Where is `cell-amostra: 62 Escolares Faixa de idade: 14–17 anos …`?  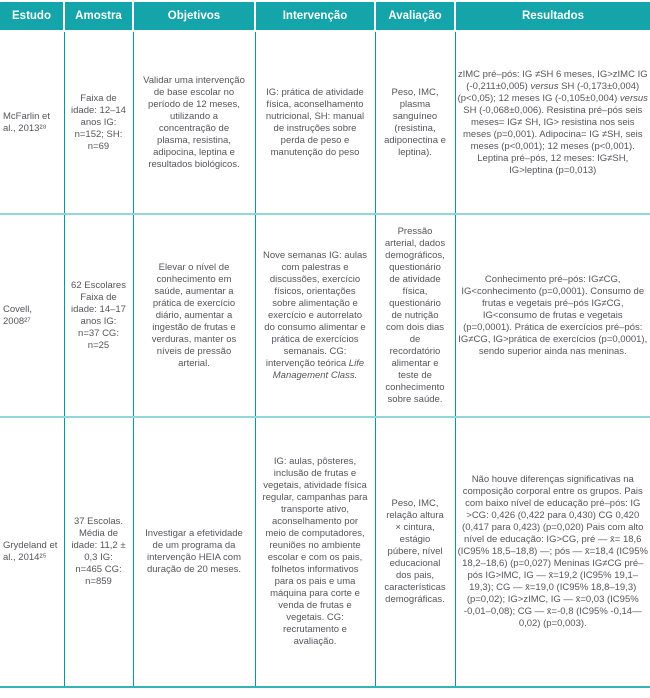
cell-amostra: 62 Escolares Faixa de idade: 14–17 anos … is located at coordinates (98, 316).